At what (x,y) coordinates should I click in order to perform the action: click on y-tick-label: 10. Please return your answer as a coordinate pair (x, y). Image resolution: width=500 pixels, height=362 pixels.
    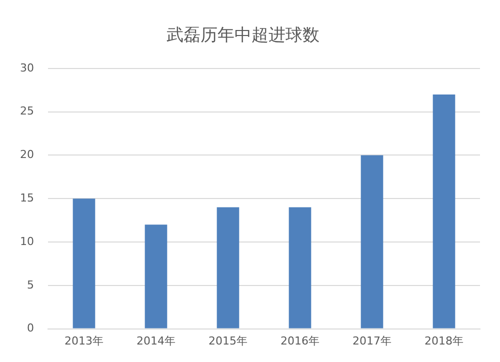
    Looking at the image, I should click on (27, 241).